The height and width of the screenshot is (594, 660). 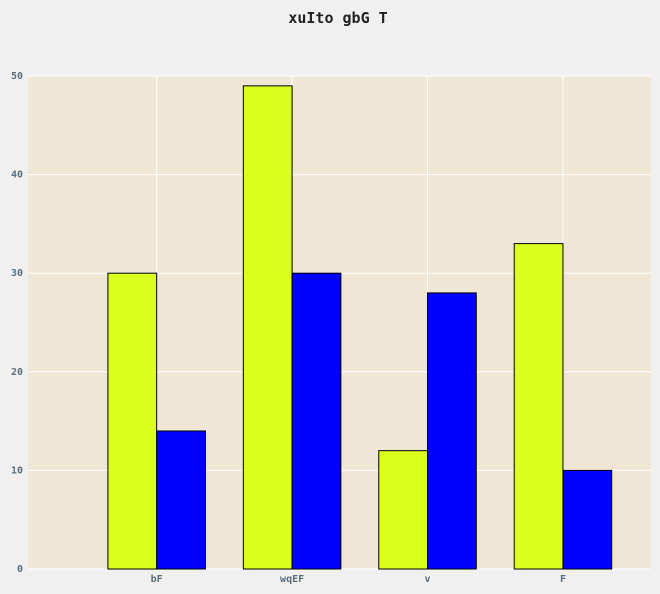 What do you see at coordinates (17, 372) in the screenshot?
I see `y-tick-label: 20` at bounding box center [17, 372].